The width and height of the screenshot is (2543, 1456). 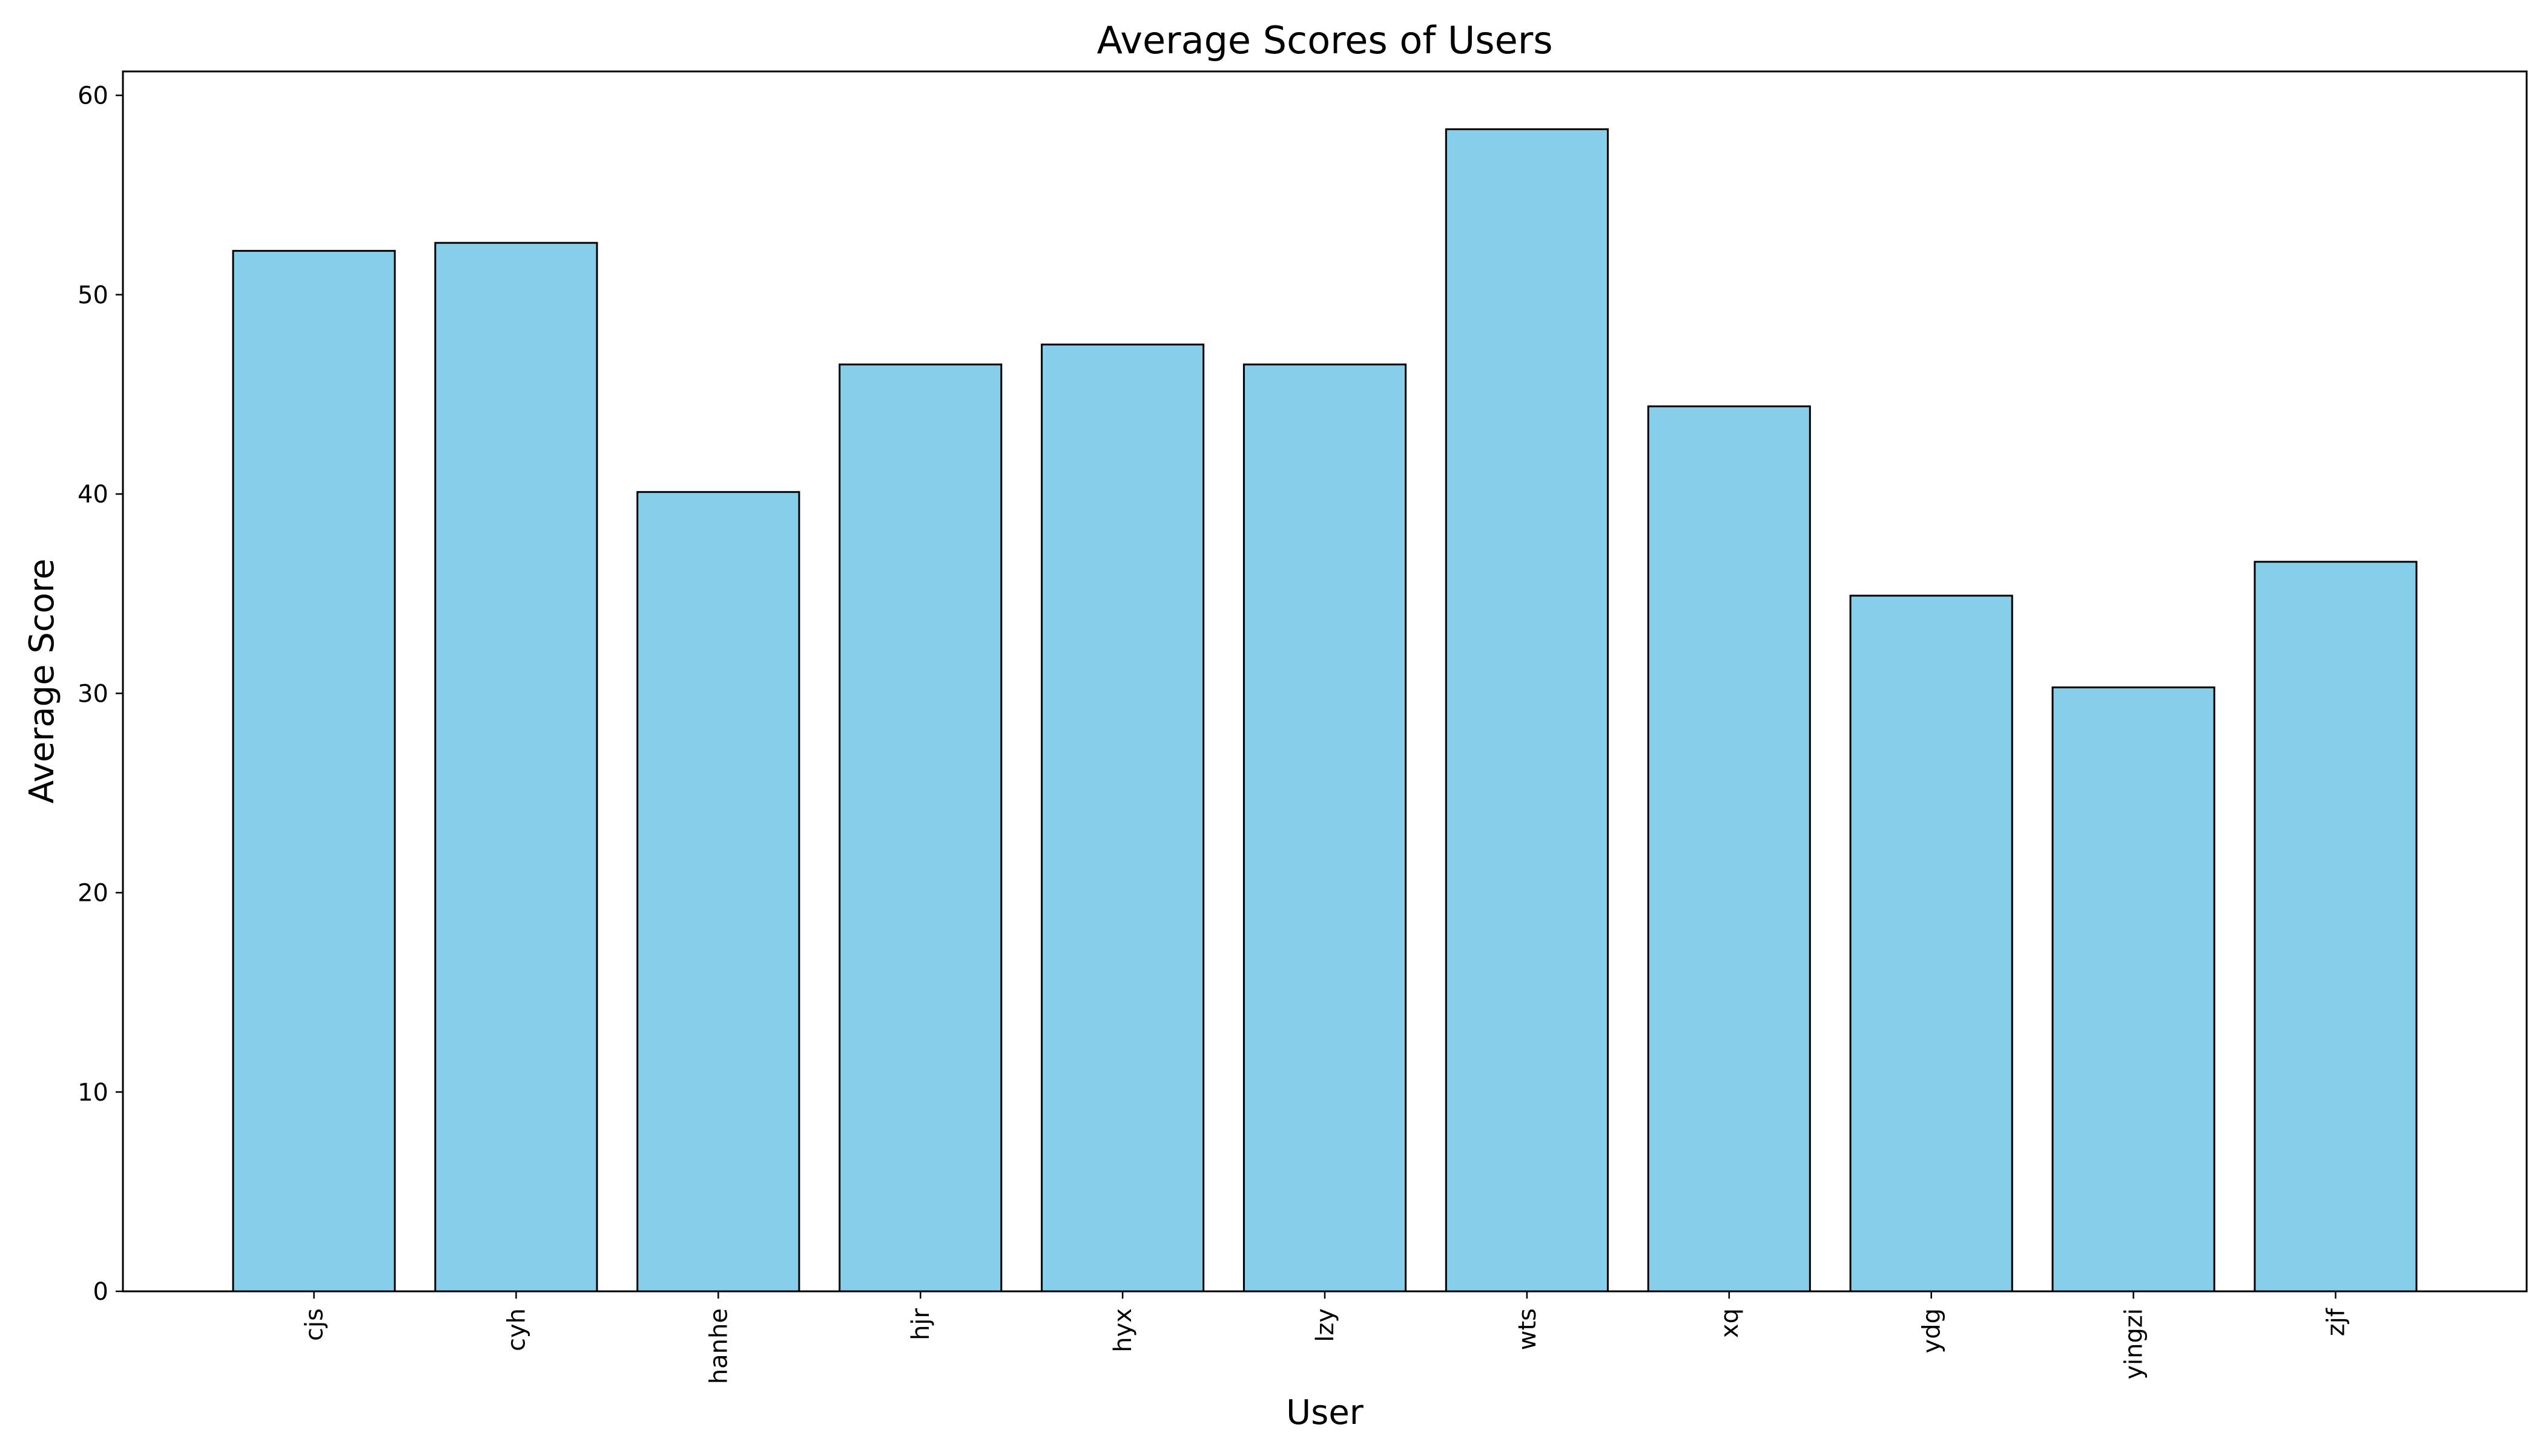 I want to click on bar-zjf, so click(x=2336, y=927).